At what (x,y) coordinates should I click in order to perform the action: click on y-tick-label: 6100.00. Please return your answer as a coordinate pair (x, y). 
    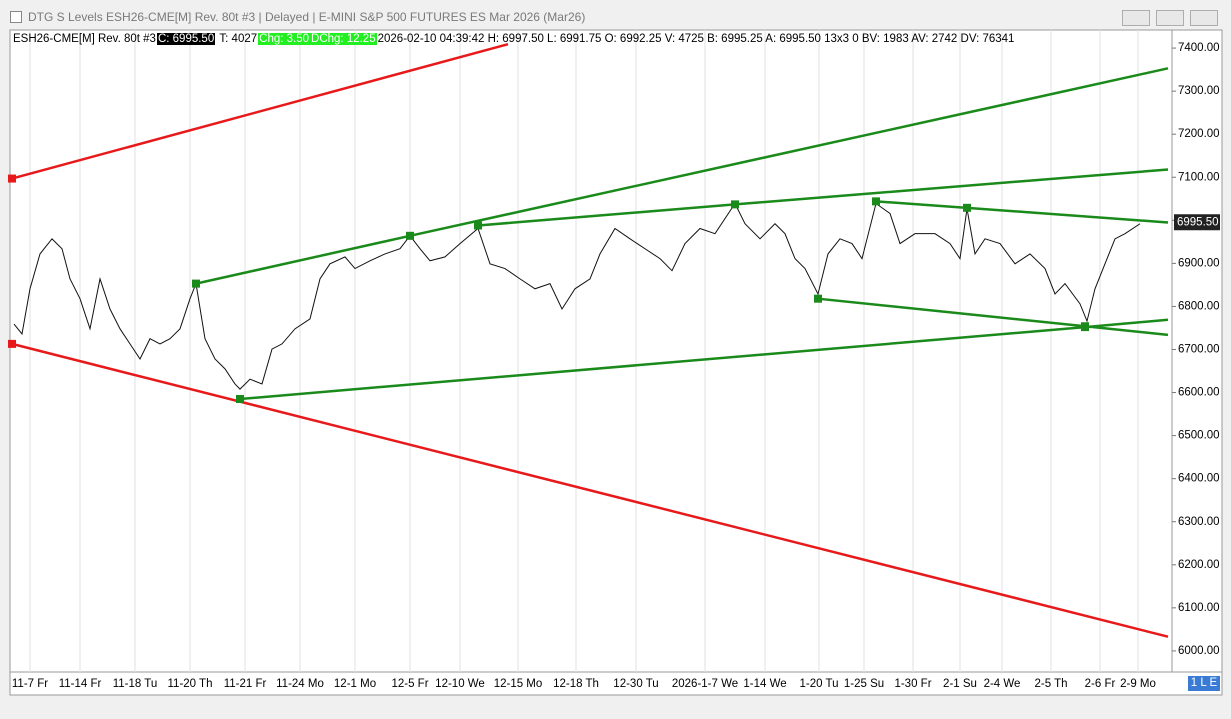
    Looking at the image, I should click on (1199, 608).